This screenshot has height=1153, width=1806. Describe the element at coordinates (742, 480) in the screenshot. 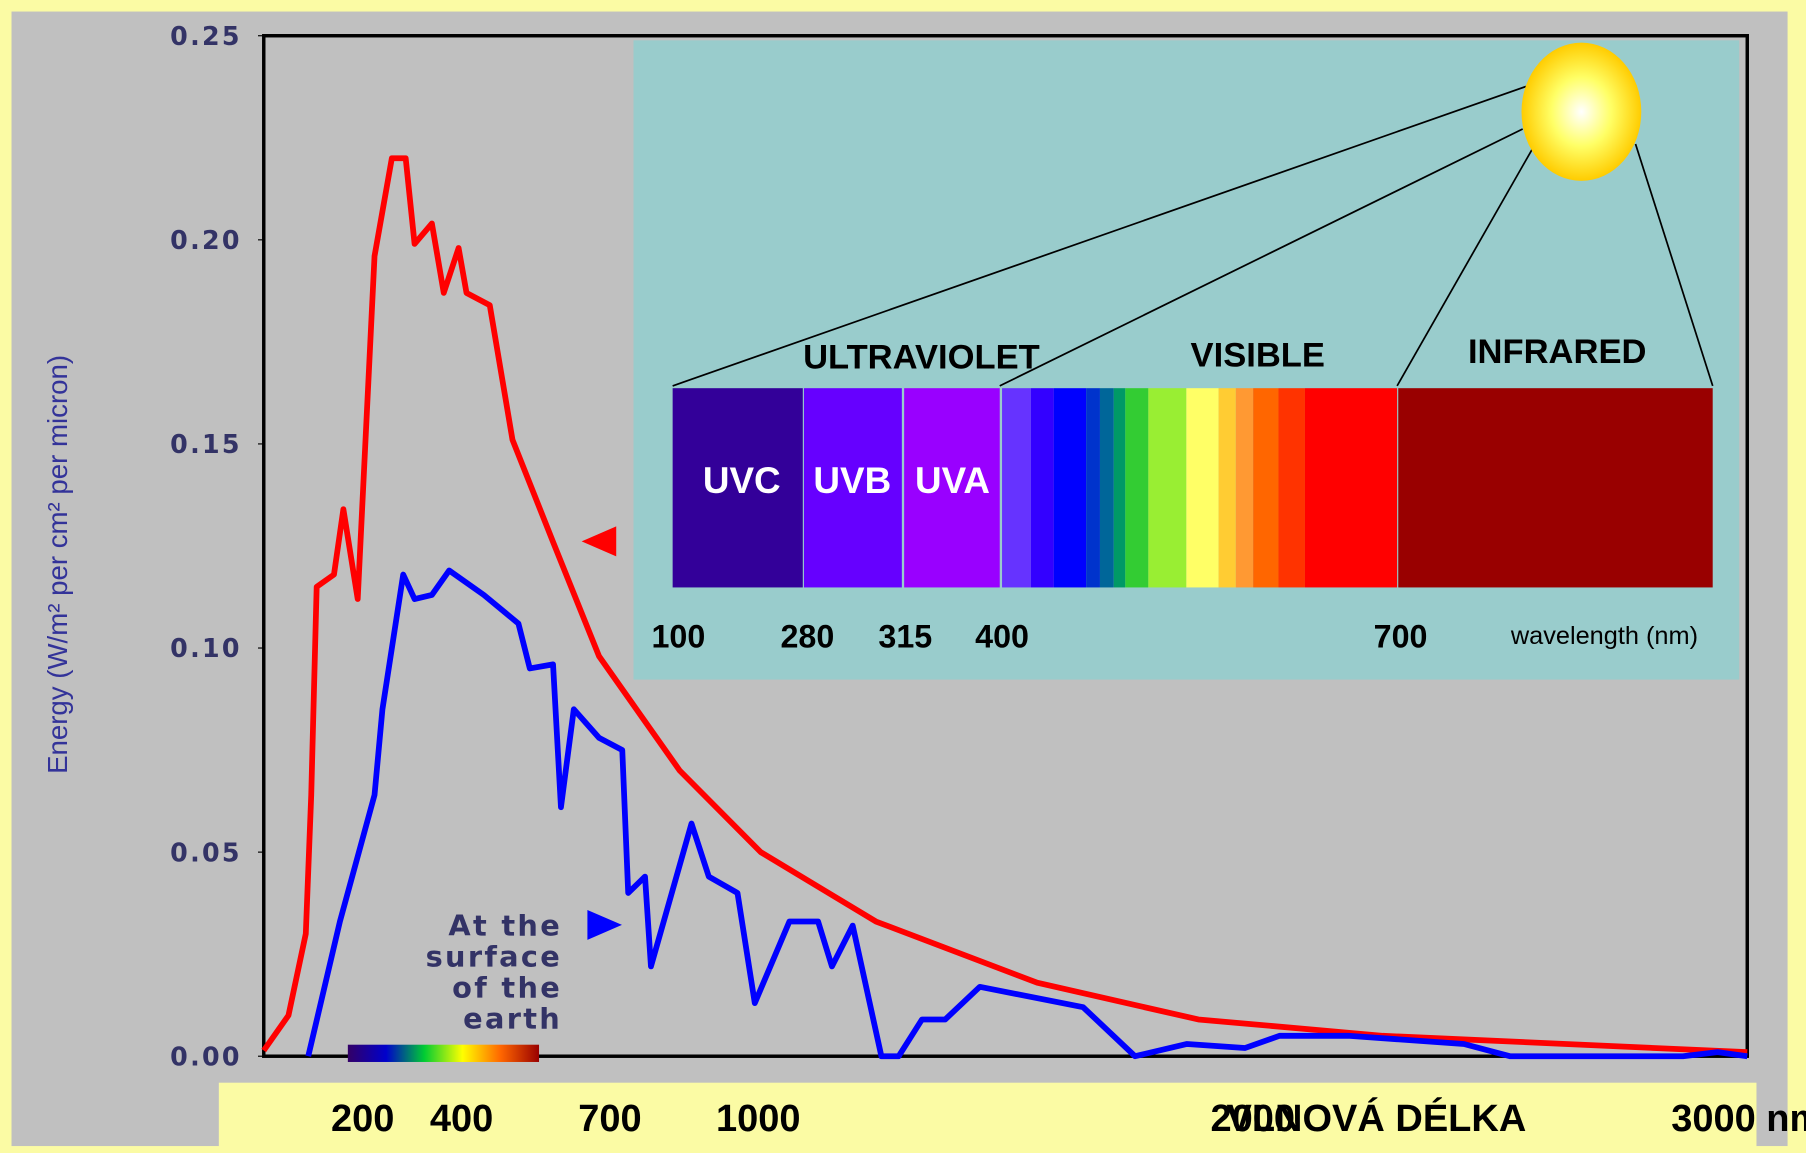

I see `uv-label: UVC` at that location.